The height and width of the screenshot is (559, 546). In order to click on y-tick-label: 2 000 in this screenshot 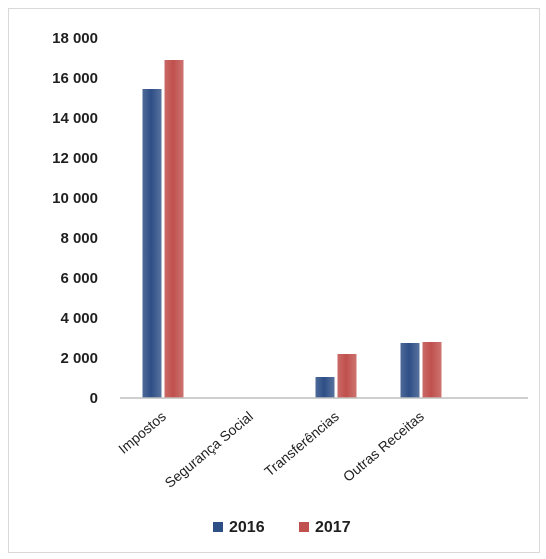, I will do `click(79, 358)`.